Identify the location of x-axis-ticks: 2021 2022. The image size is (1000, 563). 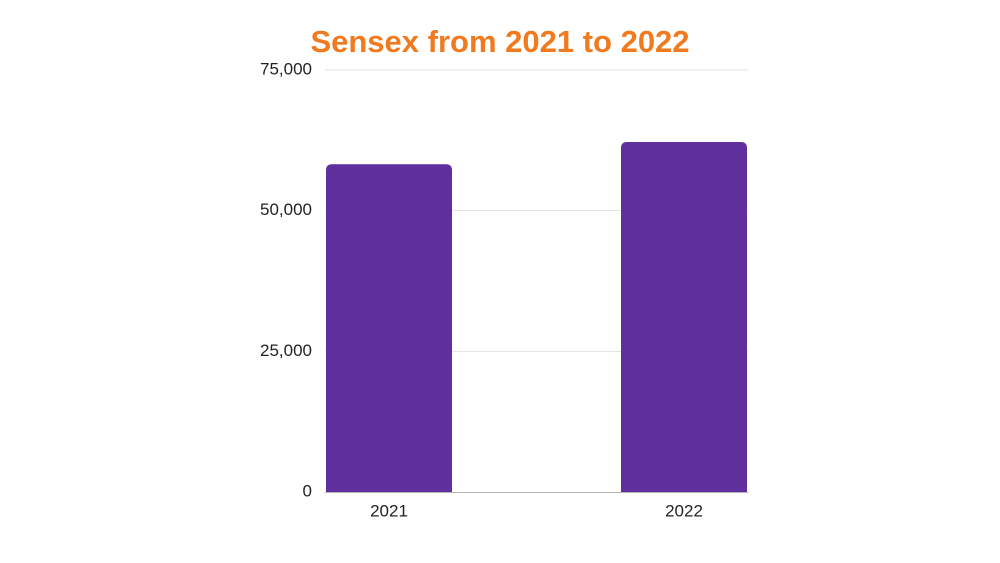
(536, 510).